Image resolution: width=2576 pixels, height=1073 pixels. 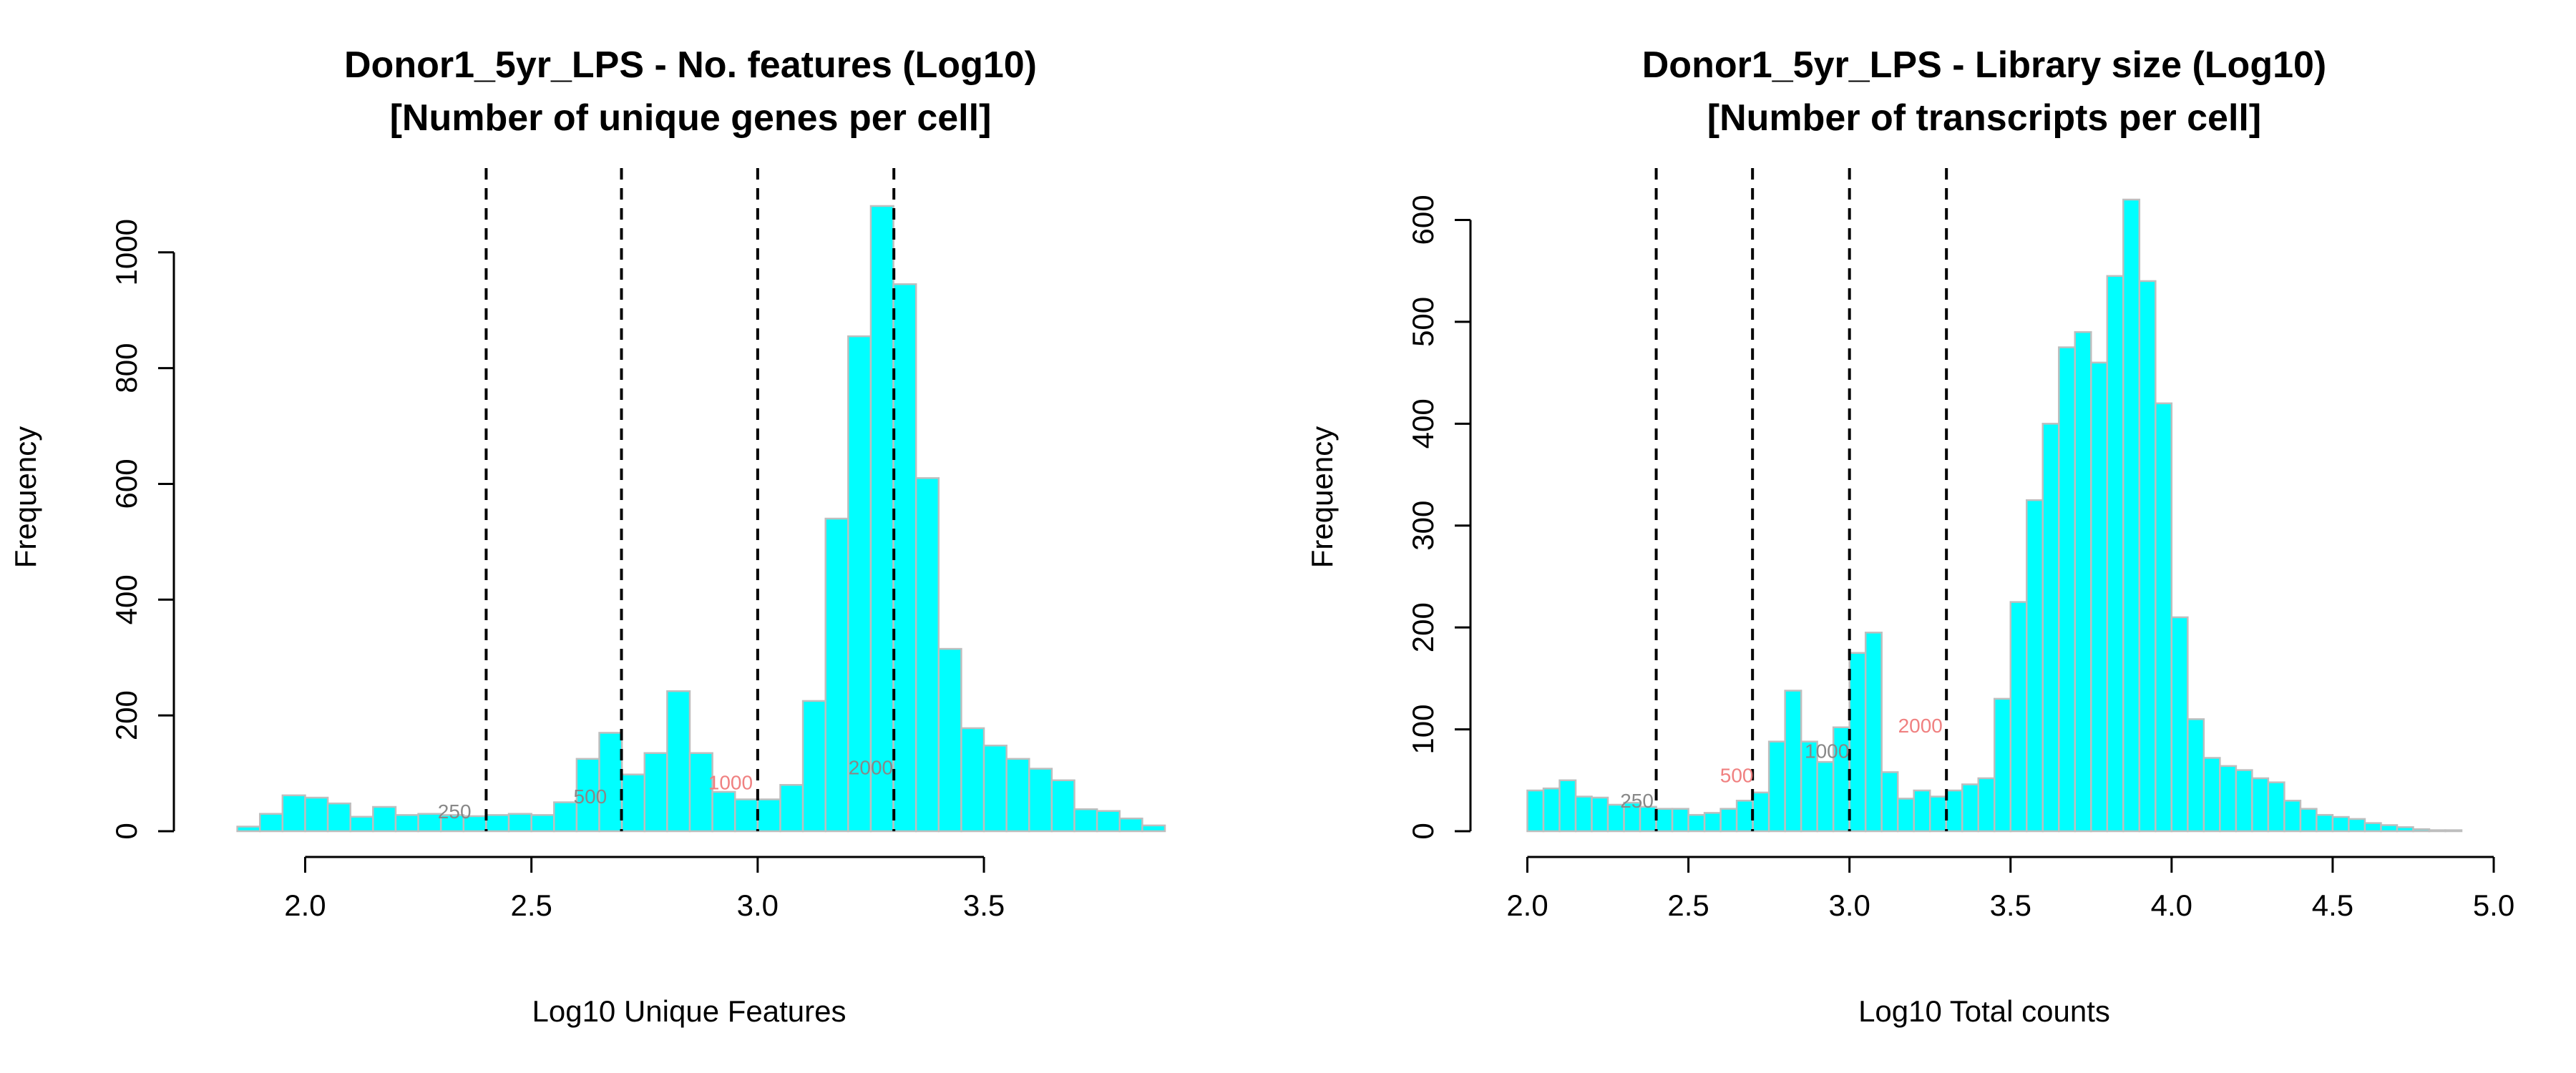 What do you see at coordinates (1984, 65) in the screenshot?
I see `library-title-line1: Donor1_5yr_LPS - Library size (Log10)` at bounding box center [1984, 65].